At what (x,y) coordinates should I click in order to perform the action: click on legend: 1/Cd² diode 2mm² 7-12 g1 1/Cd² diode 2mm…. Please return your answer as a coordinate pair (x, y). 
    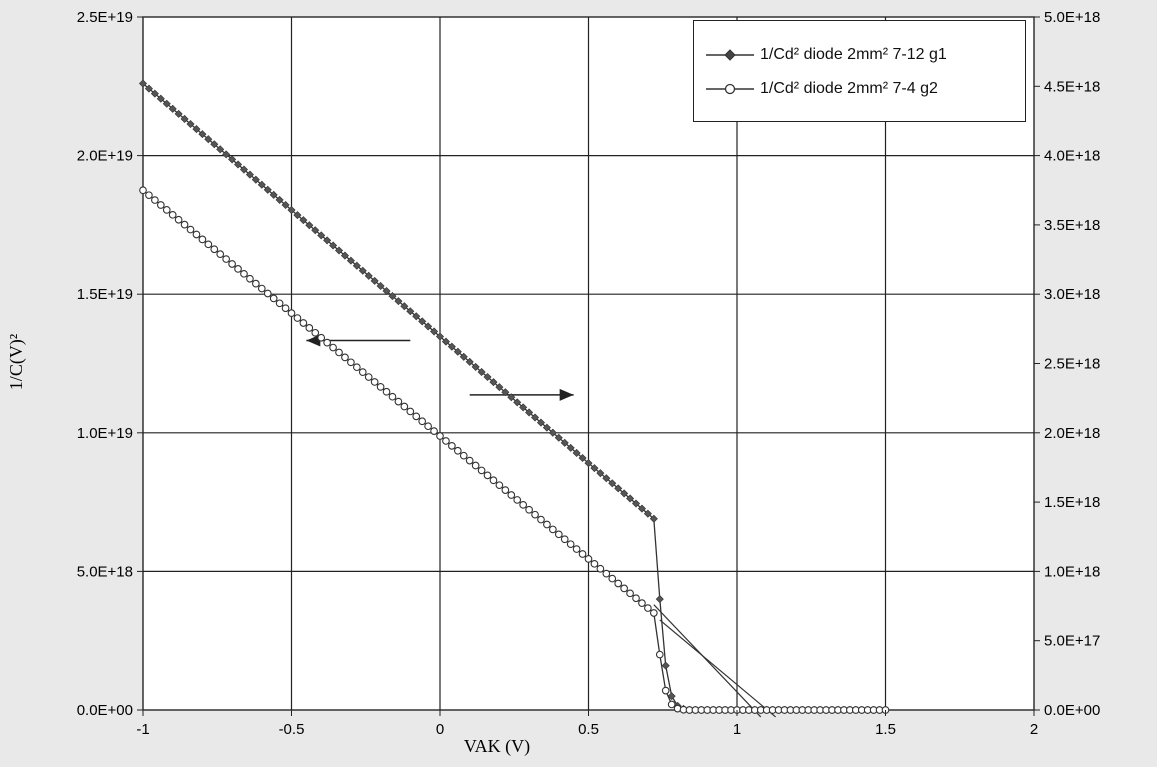
    Looking at the image, I should click on (859, 71).